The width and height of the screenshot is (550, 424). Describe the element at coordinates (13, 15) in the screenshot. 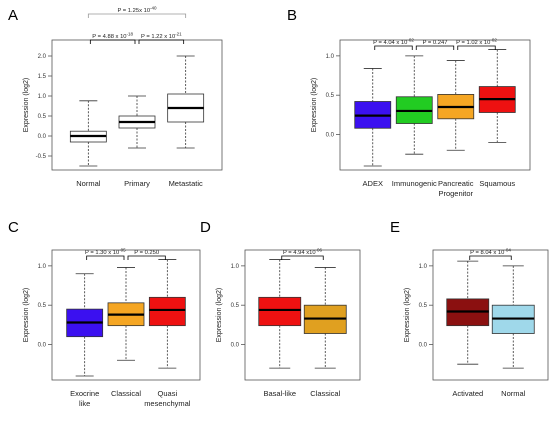

I see `panel-letter: A` at that location.